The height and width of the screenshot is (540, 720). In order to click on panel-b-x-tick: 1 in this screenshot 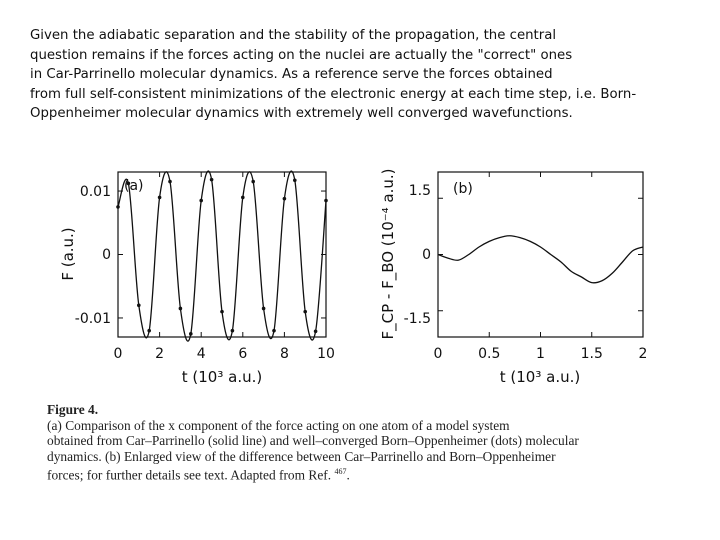, I will do `click(540, 354)`.